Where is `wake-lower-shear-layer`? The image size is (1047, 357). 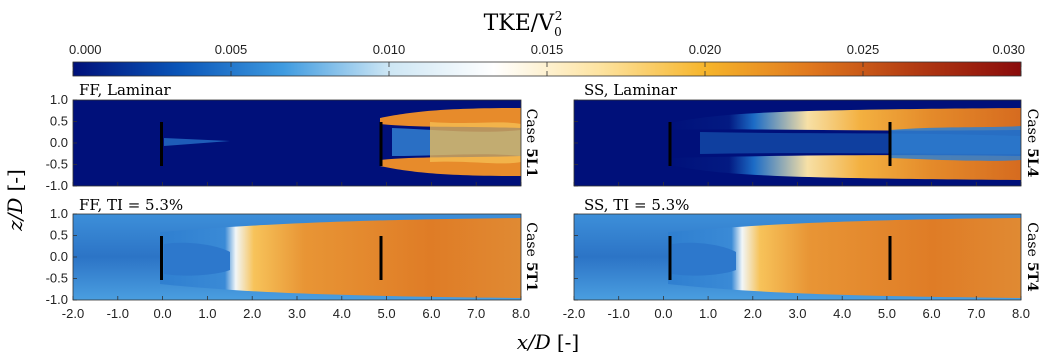
wake-lower-shear-layer is located at coordinates (843, 167).